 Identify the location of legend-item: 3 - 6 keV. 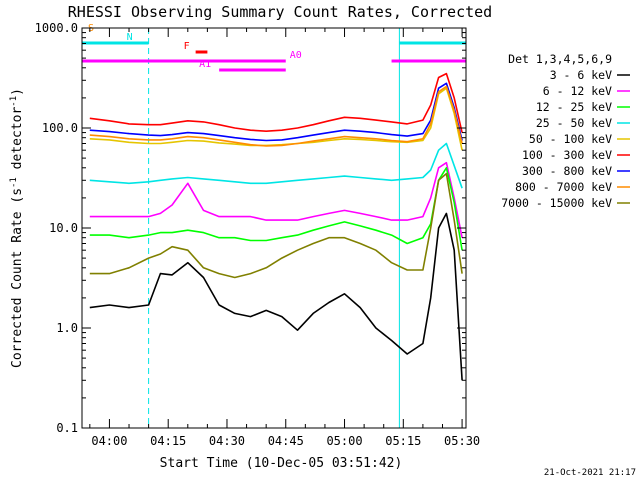
(581, 75).